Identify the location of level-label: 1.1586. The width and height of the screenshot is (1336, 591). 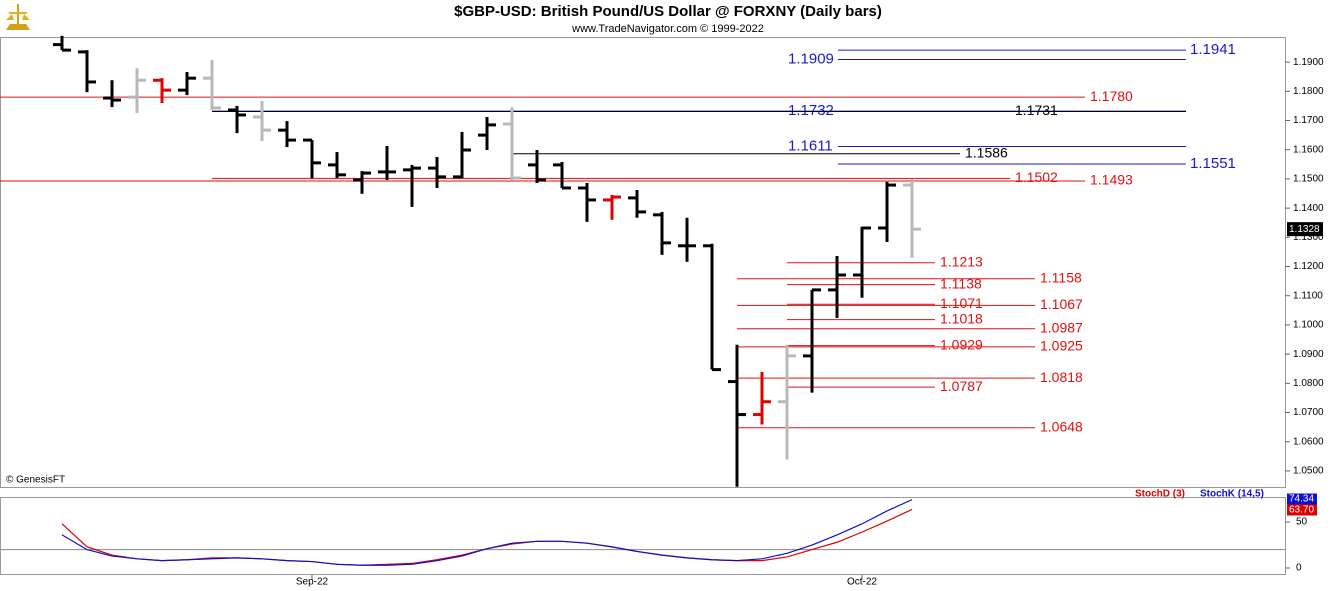
(986, 153).